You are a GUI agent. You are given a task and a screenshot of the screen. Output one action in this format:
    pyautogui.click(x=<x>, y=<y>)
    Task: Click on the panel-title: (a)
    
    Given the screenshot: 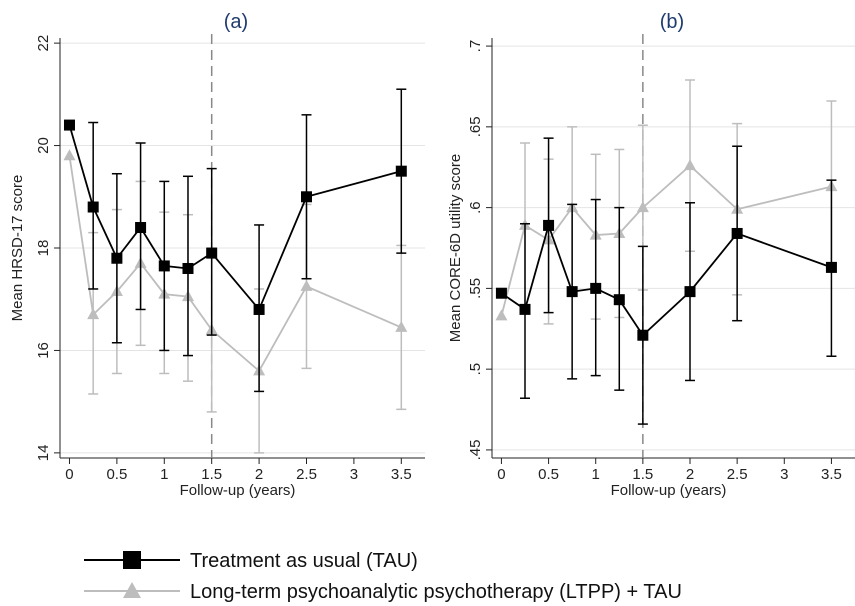 What is the action you would take?
    pyautogui.click(x=236, y=22)
    